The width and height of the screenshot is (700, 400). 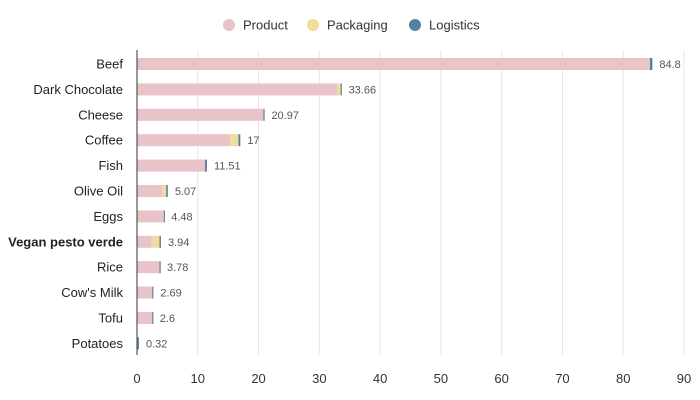 What do you see at coordinates (98, 343) in the screenshot?
I see `category-label: Potatoes` at bounding box center [98, 343].